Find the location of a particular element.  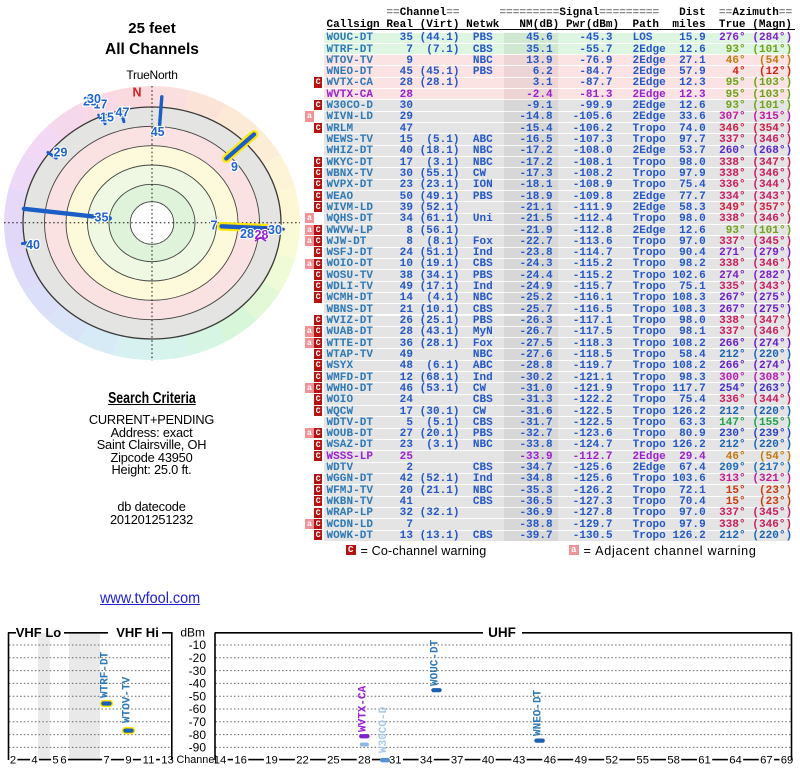

svg-text: W30CO-D is located at coordinates (384, 729).